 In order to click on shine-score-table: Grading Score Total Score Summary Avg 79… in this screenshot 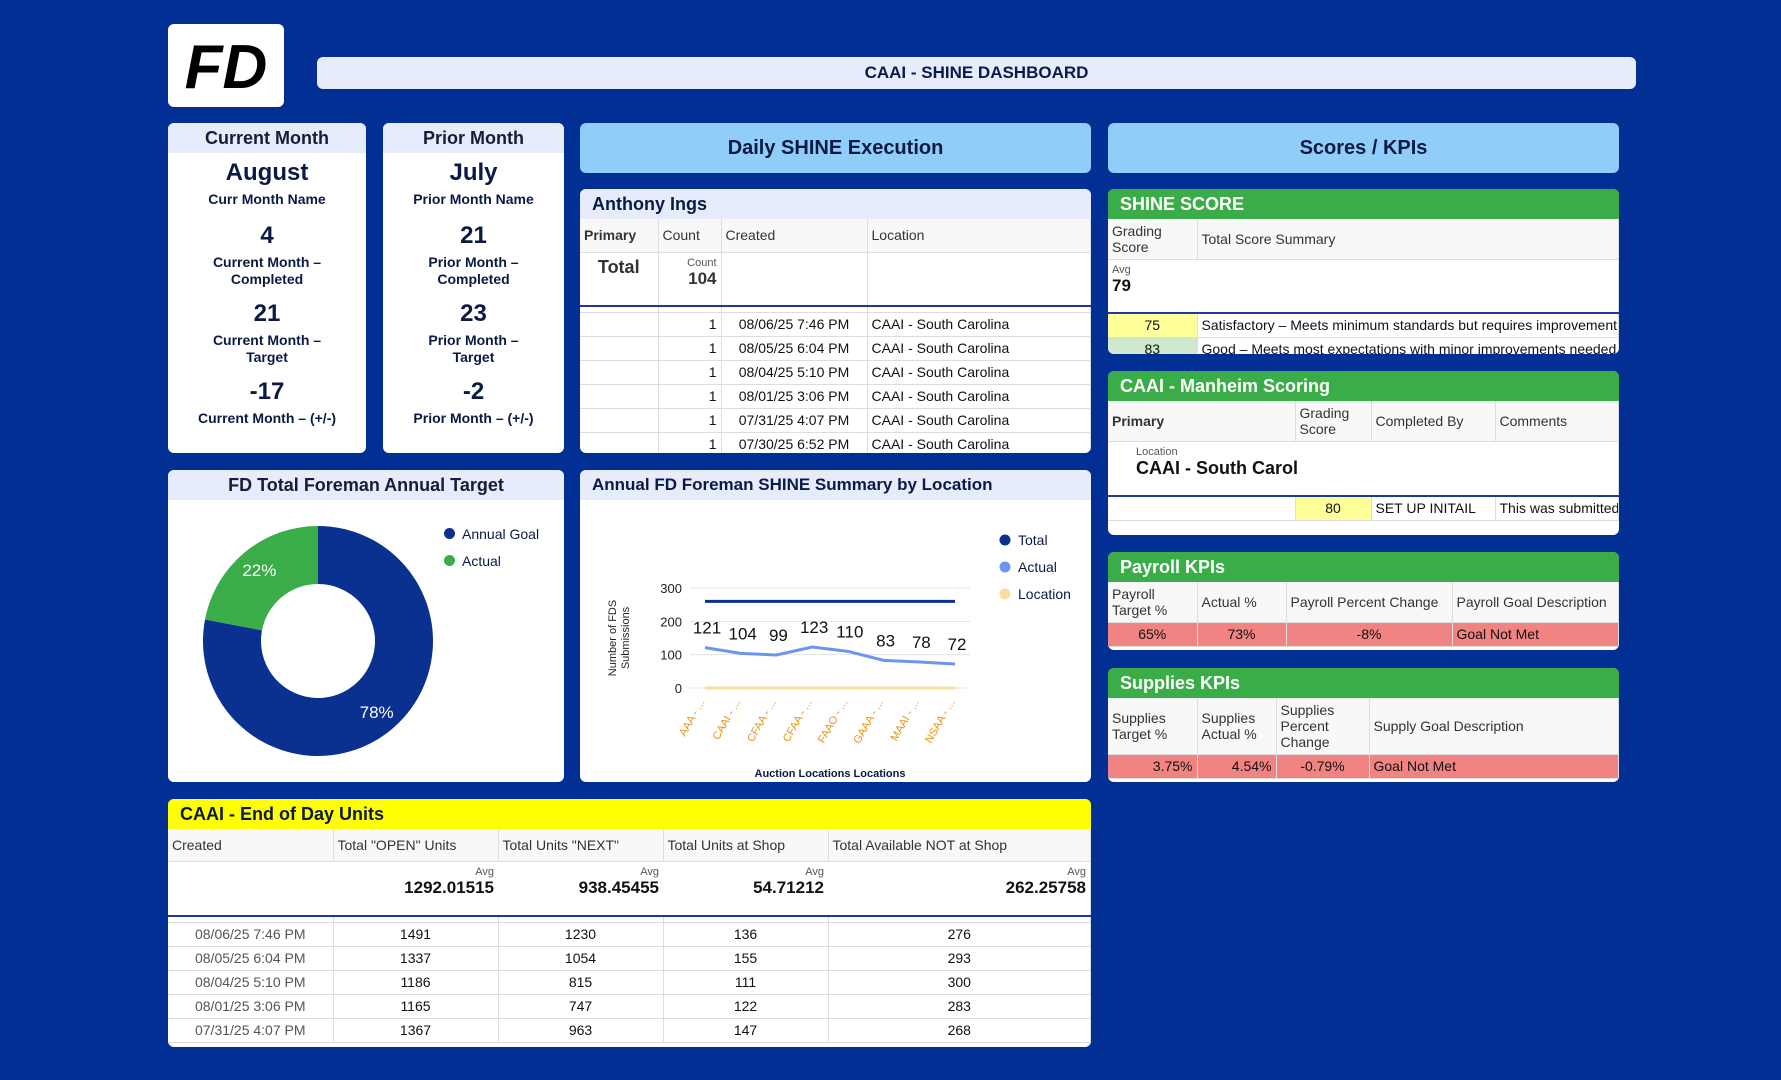, I will do `click(1363, 286)`.